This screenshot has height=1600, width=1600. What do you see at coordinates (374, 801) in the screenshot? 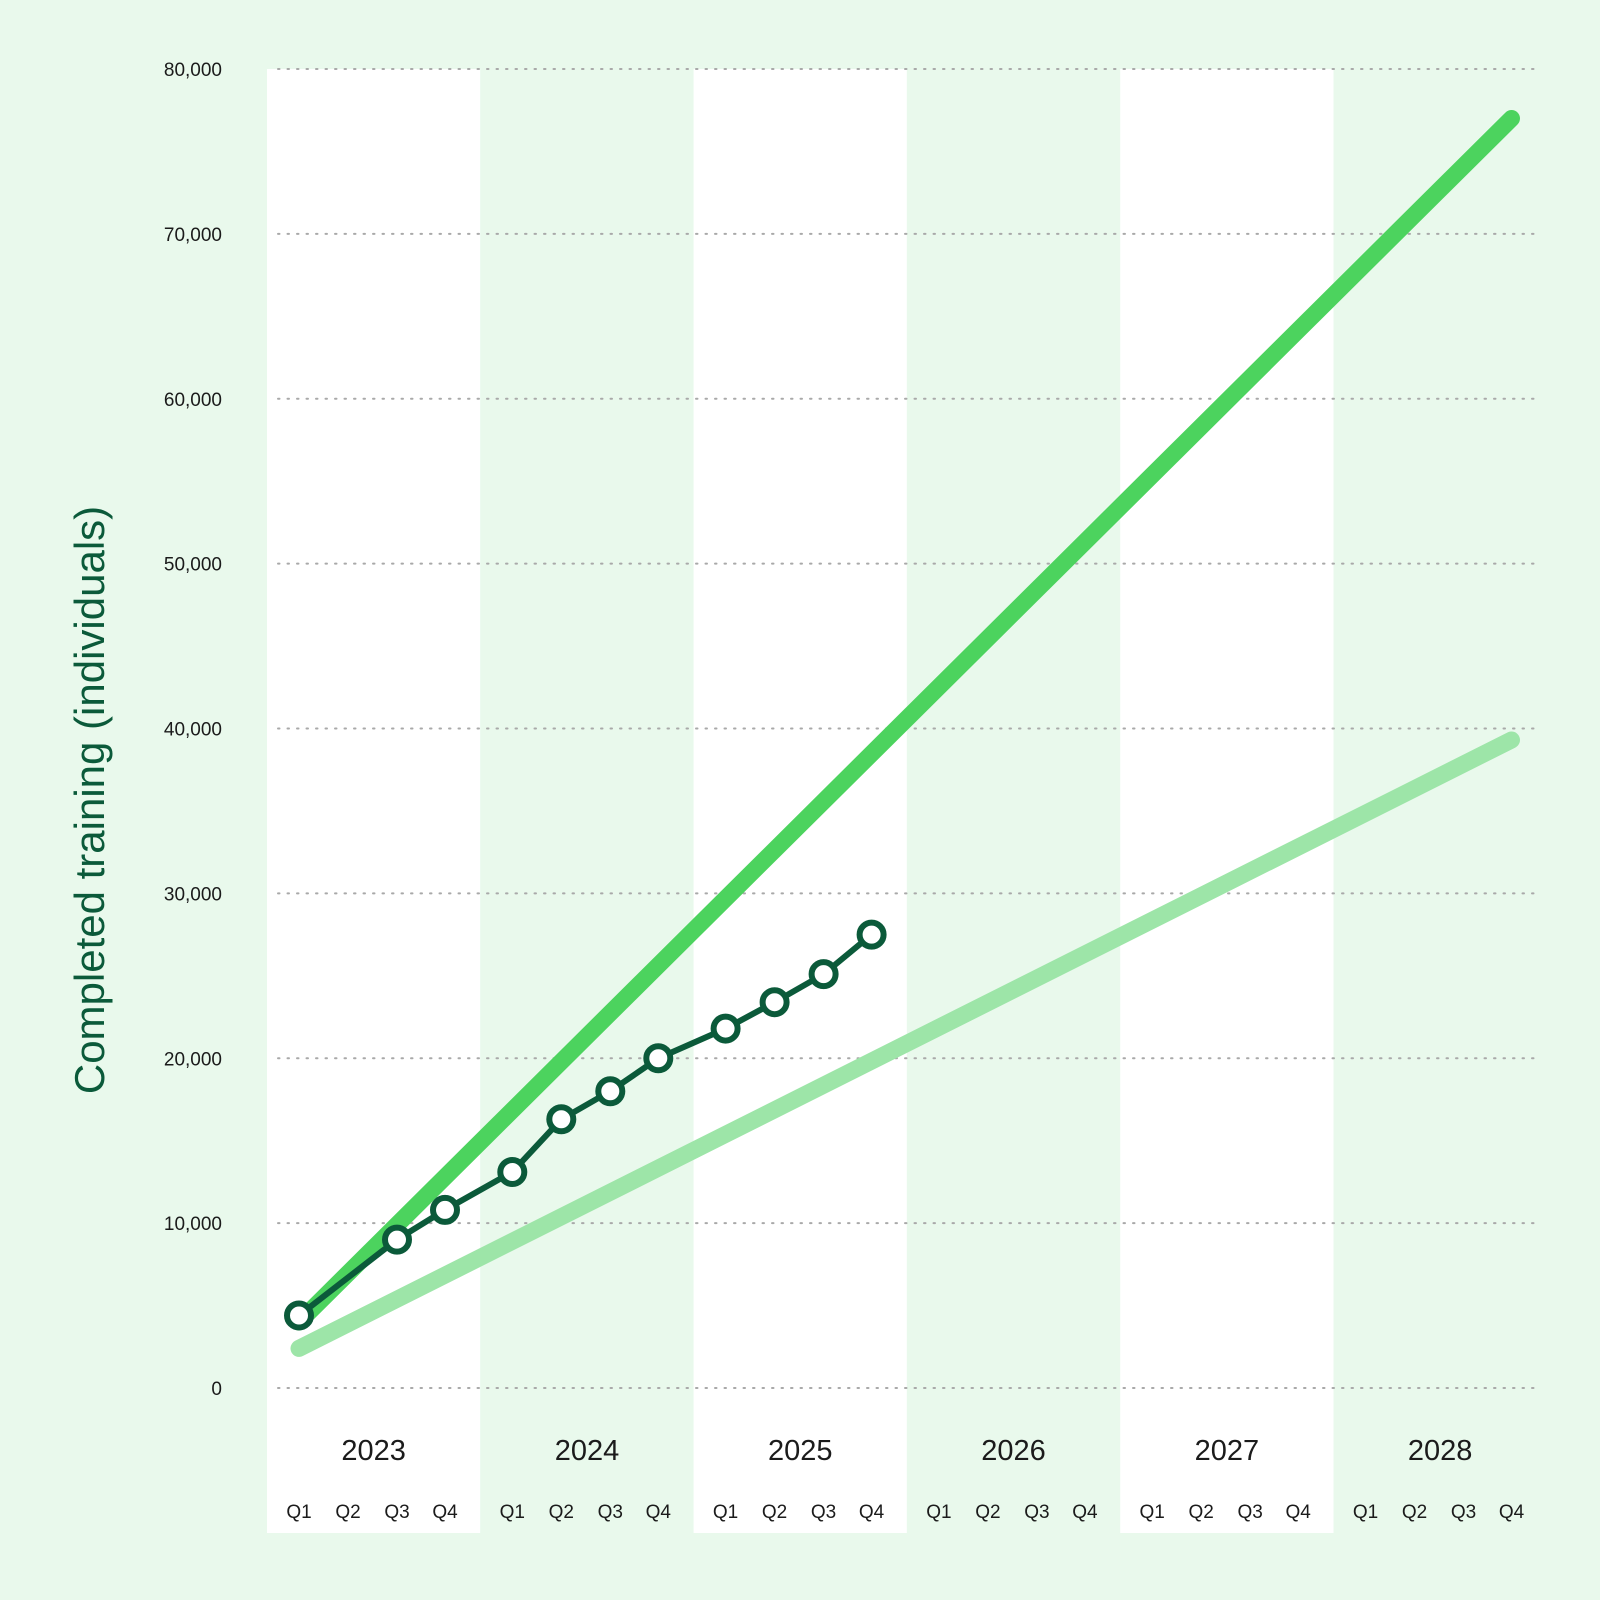
I see `year-band-2023` at bounding box center [374, 801].